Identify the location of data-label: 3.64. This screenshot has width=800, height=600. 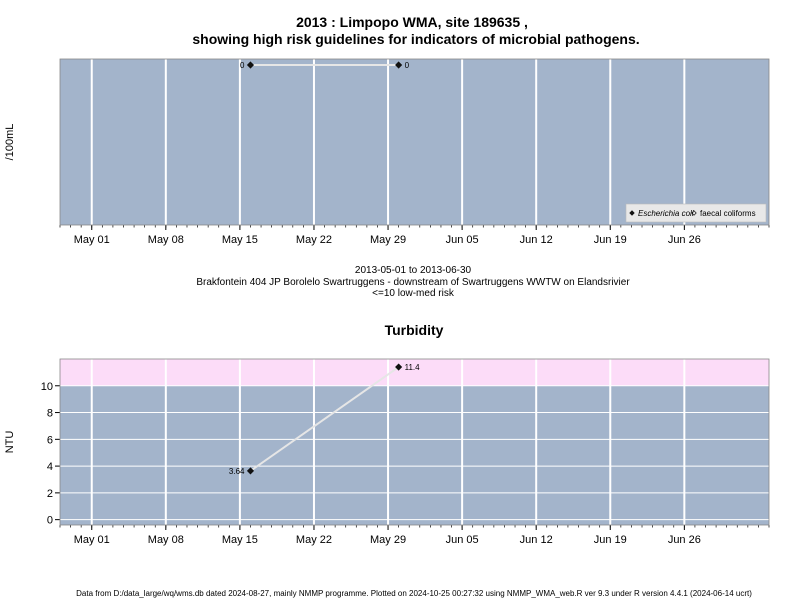
(237, 471).